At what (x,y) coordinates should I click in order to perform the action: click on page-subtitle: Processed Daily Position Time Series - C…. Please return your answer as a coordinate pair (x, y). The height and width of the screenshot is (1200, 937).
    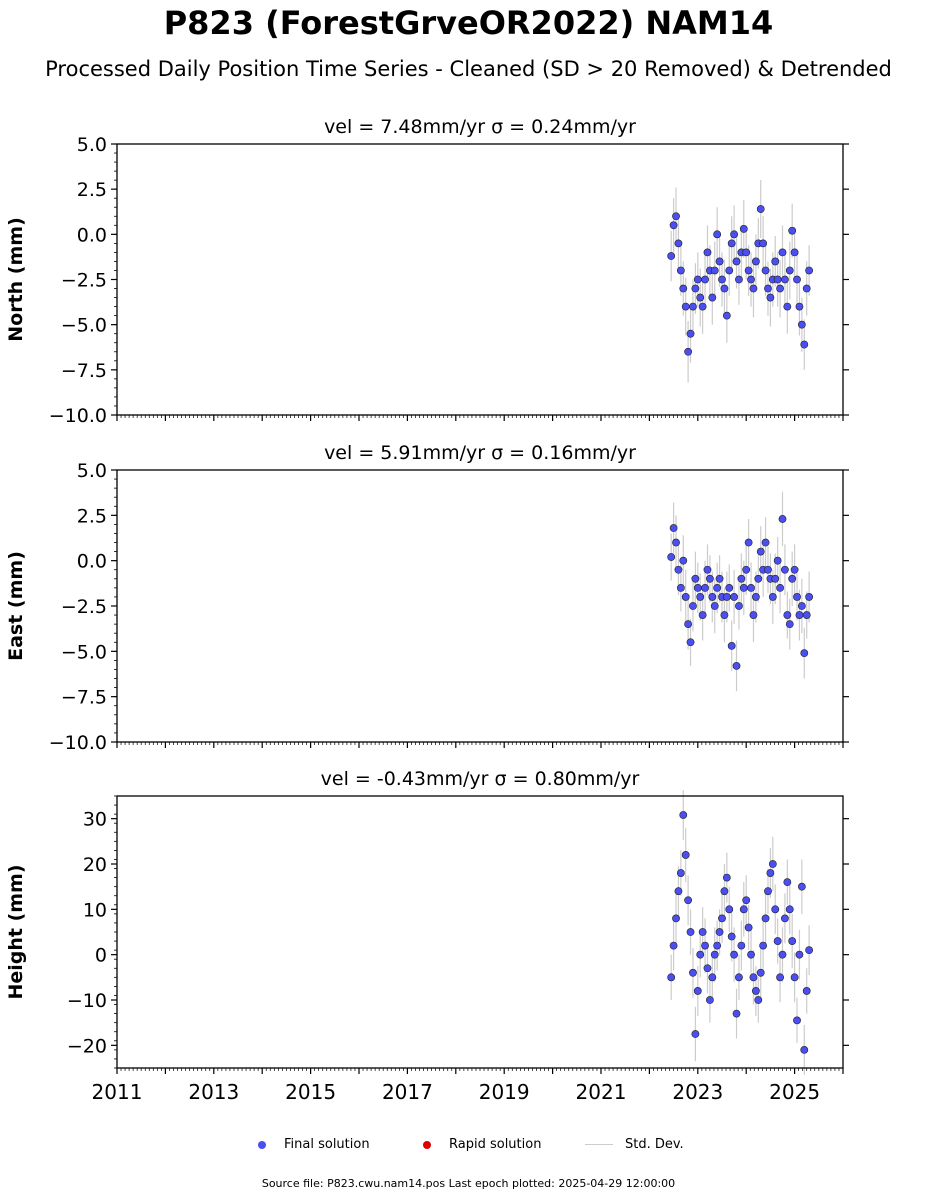
    Looking at the image, I should click on (468, 69).